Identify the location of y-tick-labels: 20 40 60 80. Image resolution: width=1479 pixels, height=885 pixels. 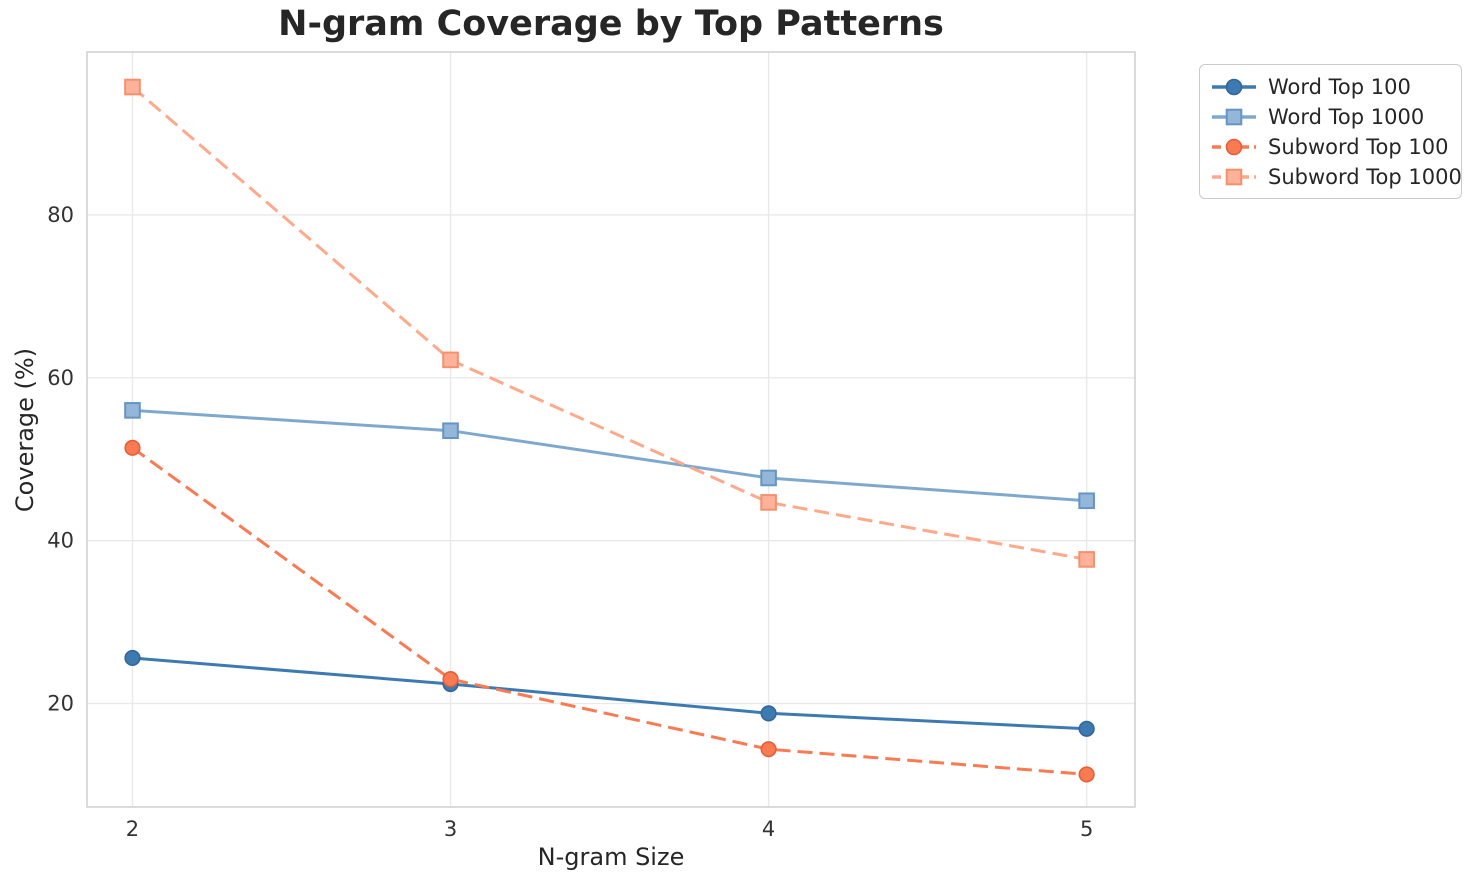
(60, 459).